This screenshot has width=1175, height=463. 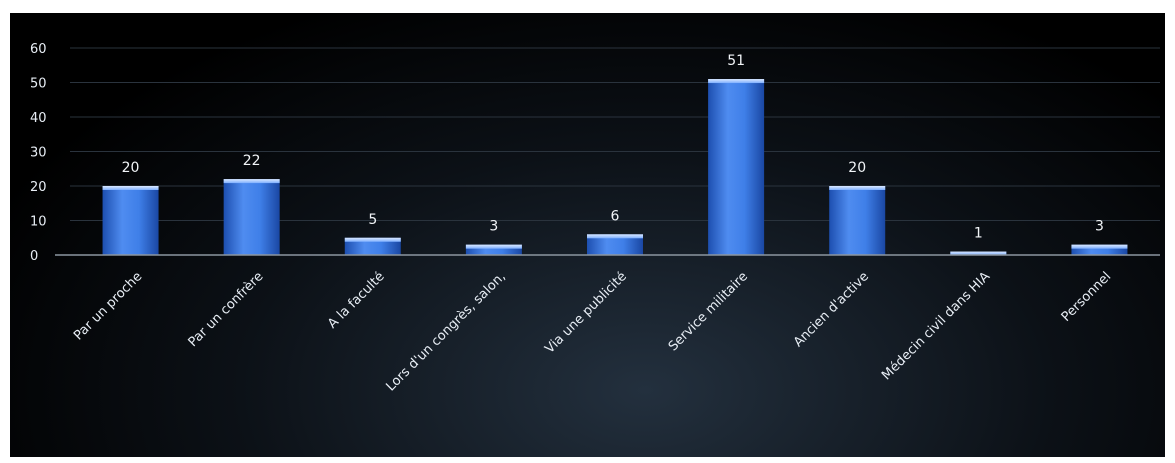 What do you see at coordinates (226, 309) in the screenshot?
I see `category-label: Par un confrère` at bounding box center [226, 309].